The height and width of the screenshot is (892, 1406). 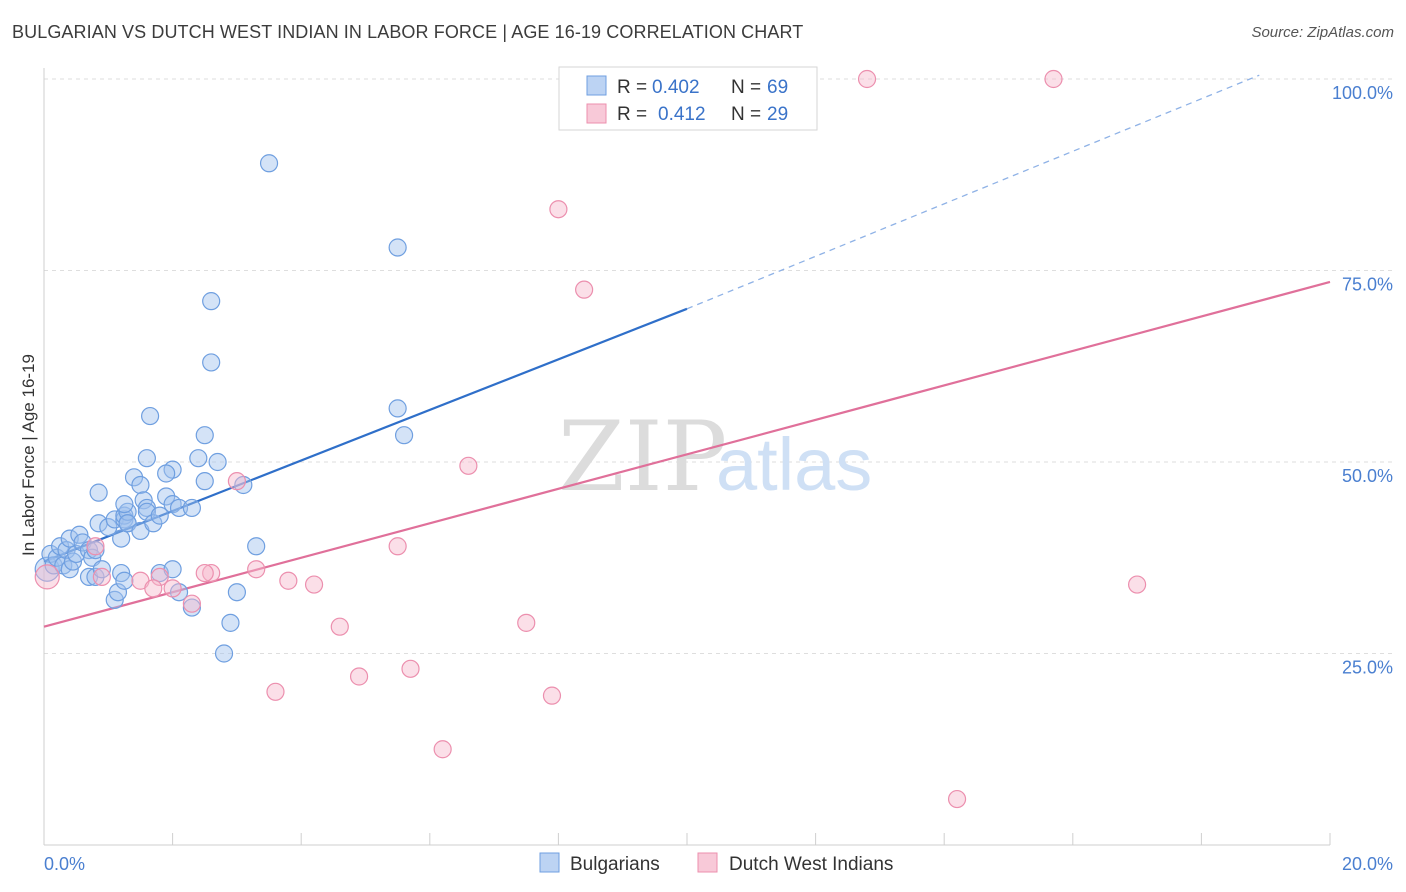 What do you see at coordinates (1367, 476) in the screenshot?
I see `y-tick-label-1: 50.0%` at bounding box center [1367, 476].